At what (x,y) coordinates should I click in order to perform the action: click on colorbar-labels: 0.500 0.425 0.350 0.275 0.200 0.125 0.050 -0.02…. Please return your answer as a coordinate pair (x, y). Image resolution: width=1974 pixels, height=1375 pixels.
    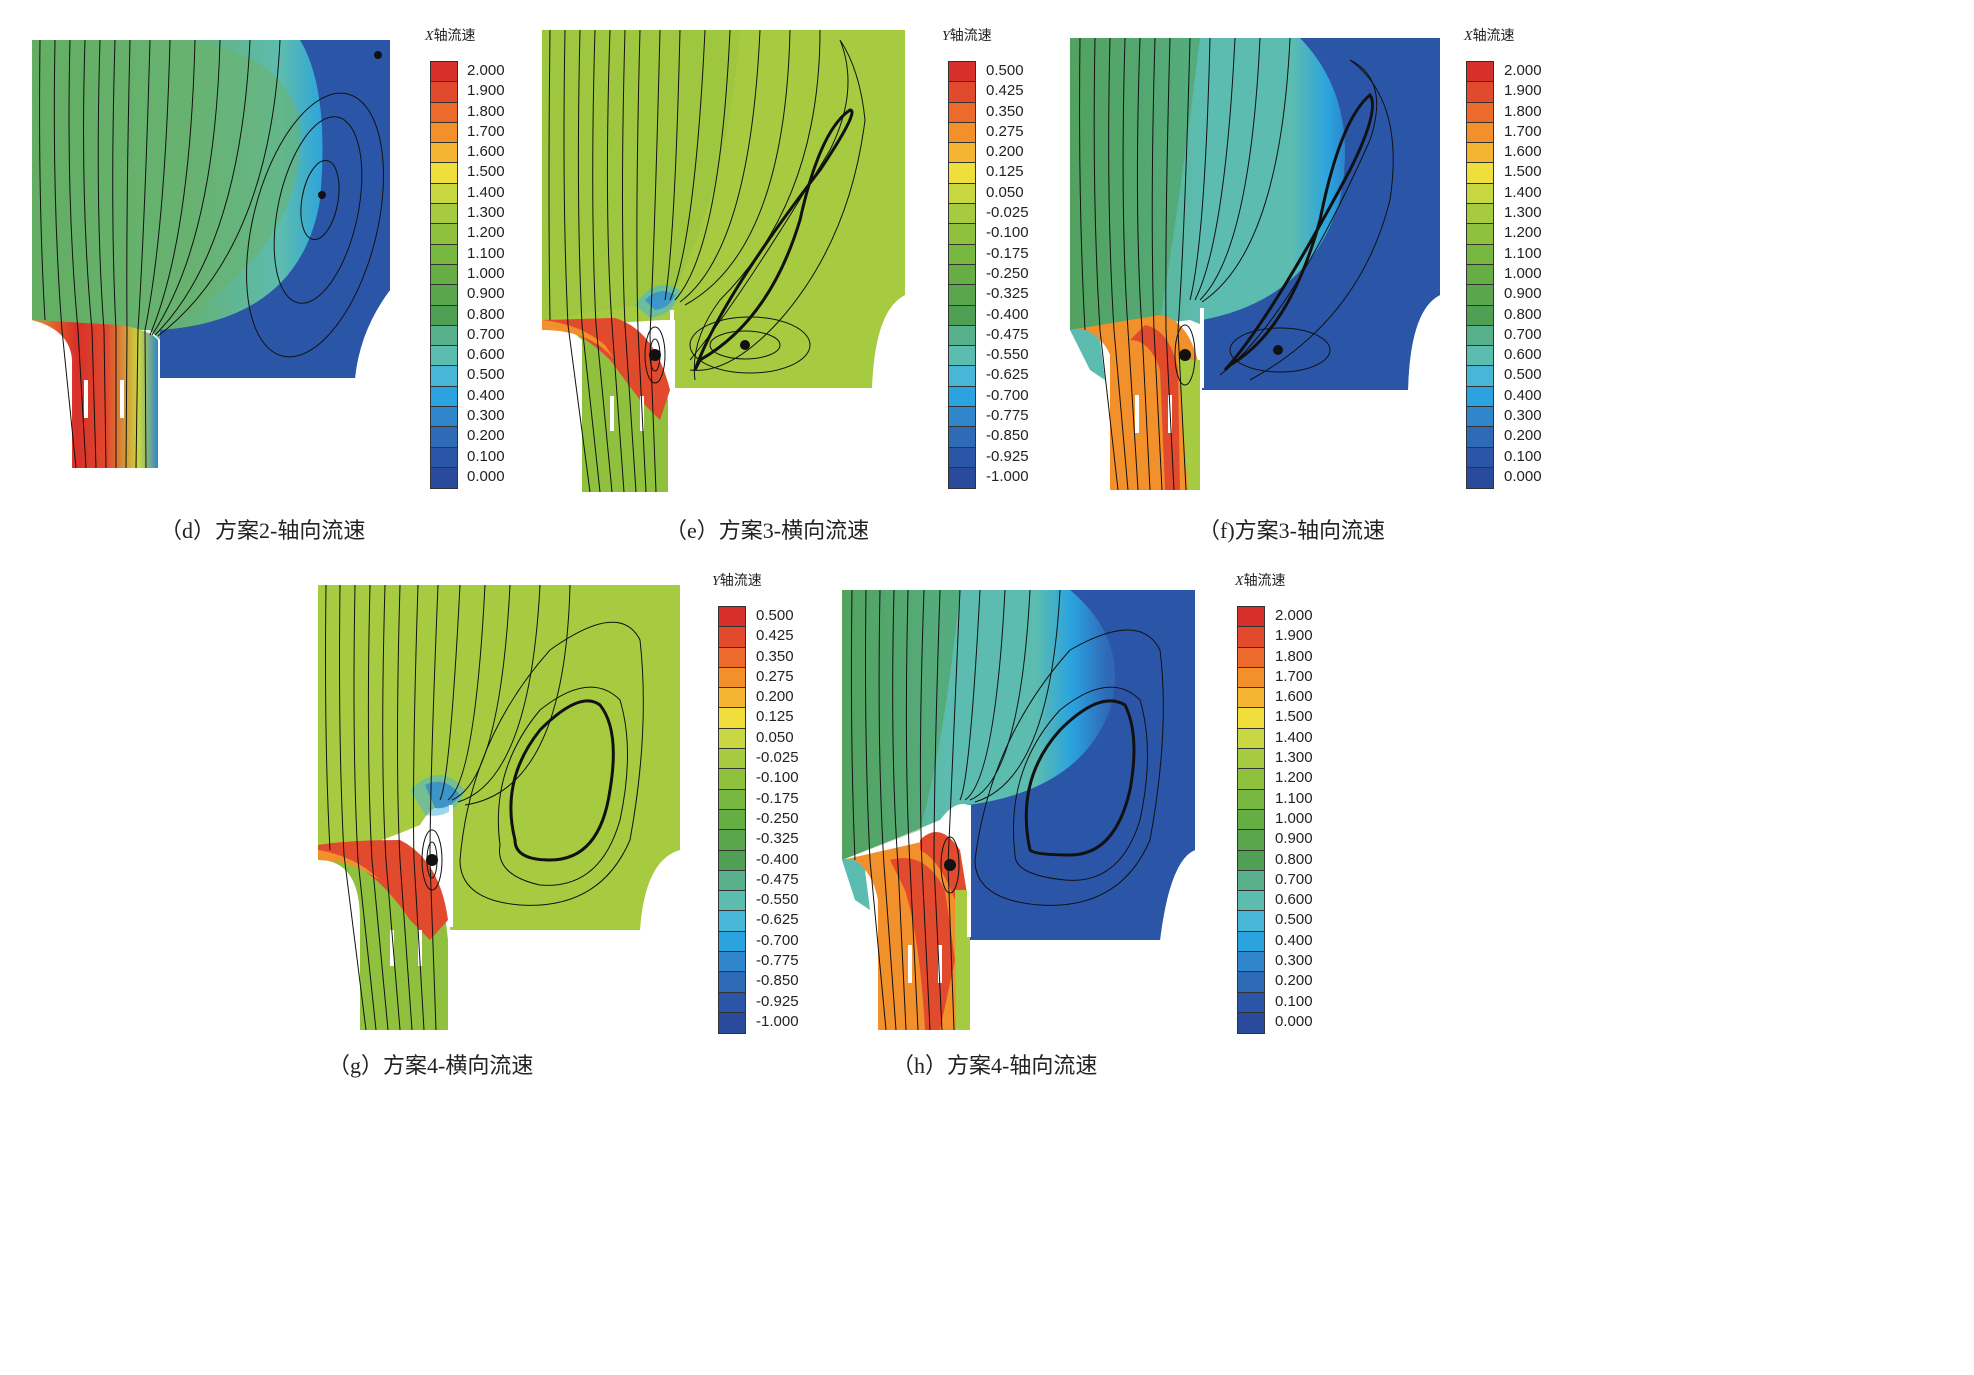
    Looking at the image, I should click on (1007, 274).